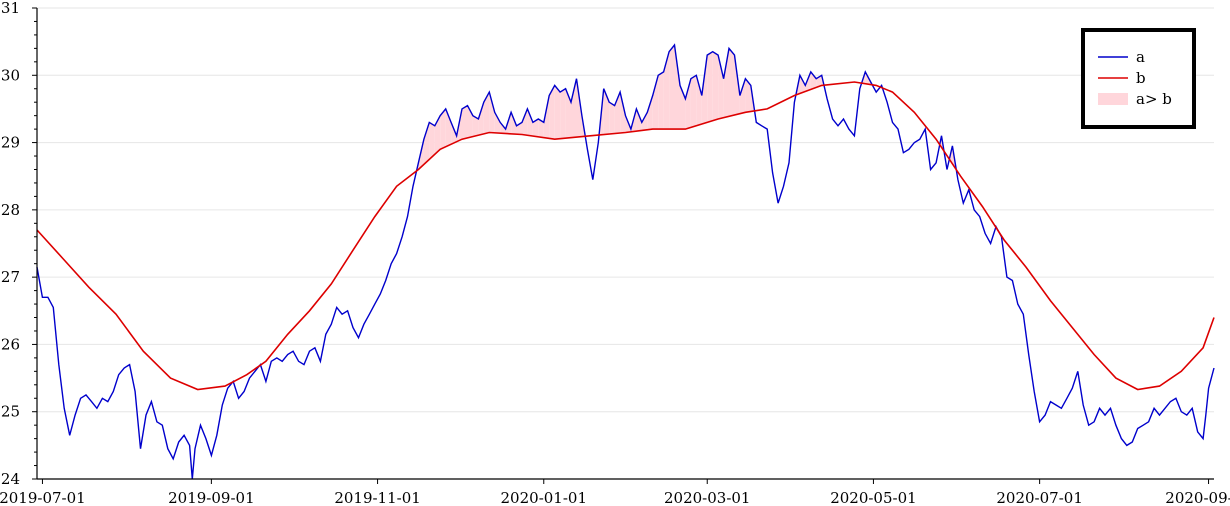  What do you see at coordinates (1039, 497) in the screenshot?
I see `x-tick-label: 2020-07-01` at bounding box center [1039, 497].